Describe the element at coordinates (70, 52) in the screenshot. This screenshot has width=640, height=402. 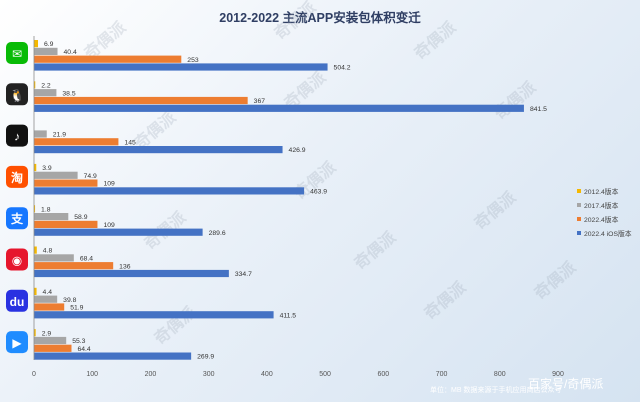
I see `data-label: 40.4` at that location.